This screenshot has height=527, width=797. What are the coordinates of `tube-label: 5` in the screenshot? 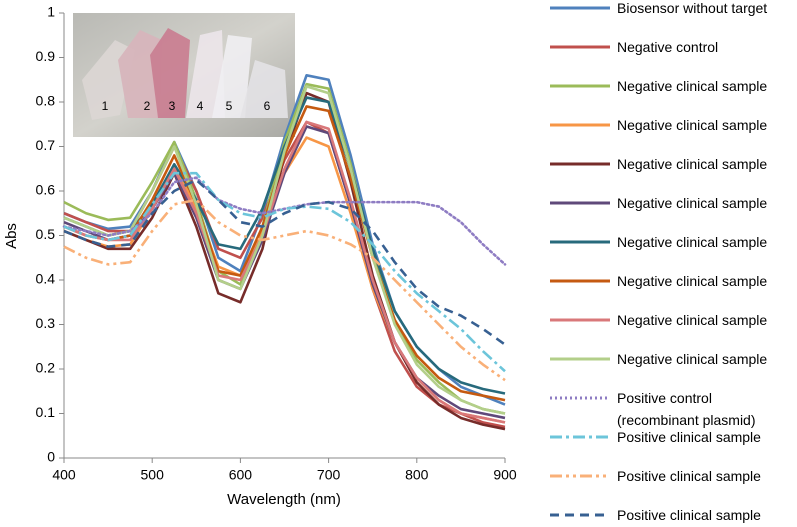 It's located at (229, 106).